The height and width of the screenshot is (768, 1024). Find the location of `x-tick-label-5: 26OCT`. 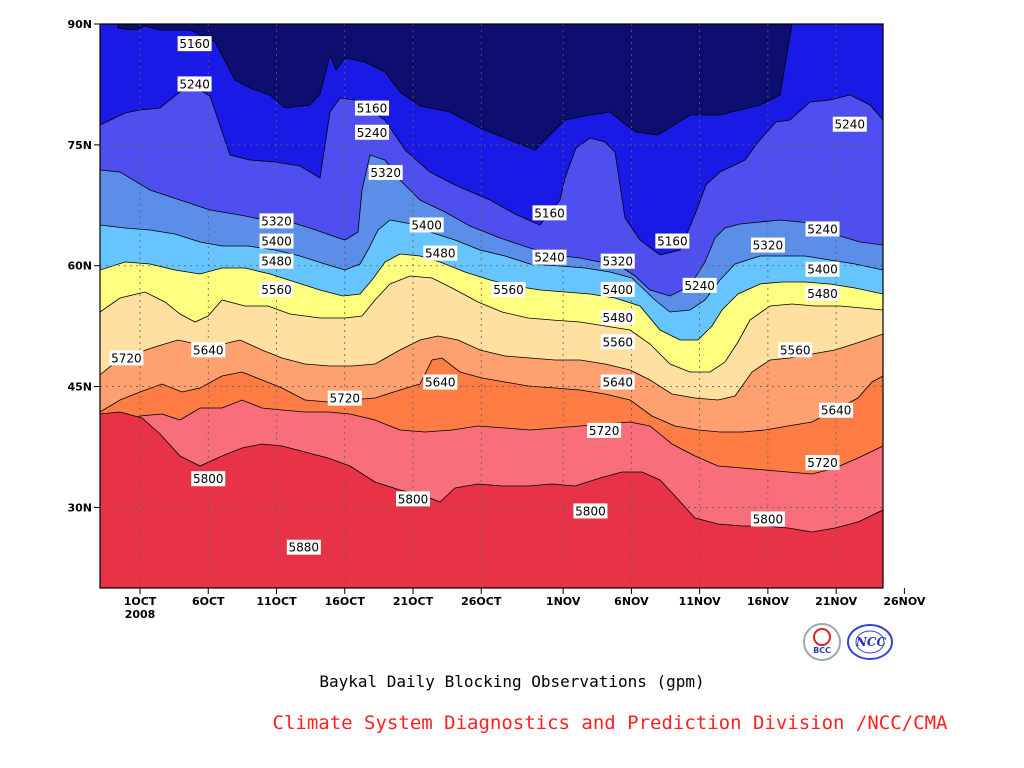

x-tick-label-5: 26OCT is located at coordinates (481, 601).